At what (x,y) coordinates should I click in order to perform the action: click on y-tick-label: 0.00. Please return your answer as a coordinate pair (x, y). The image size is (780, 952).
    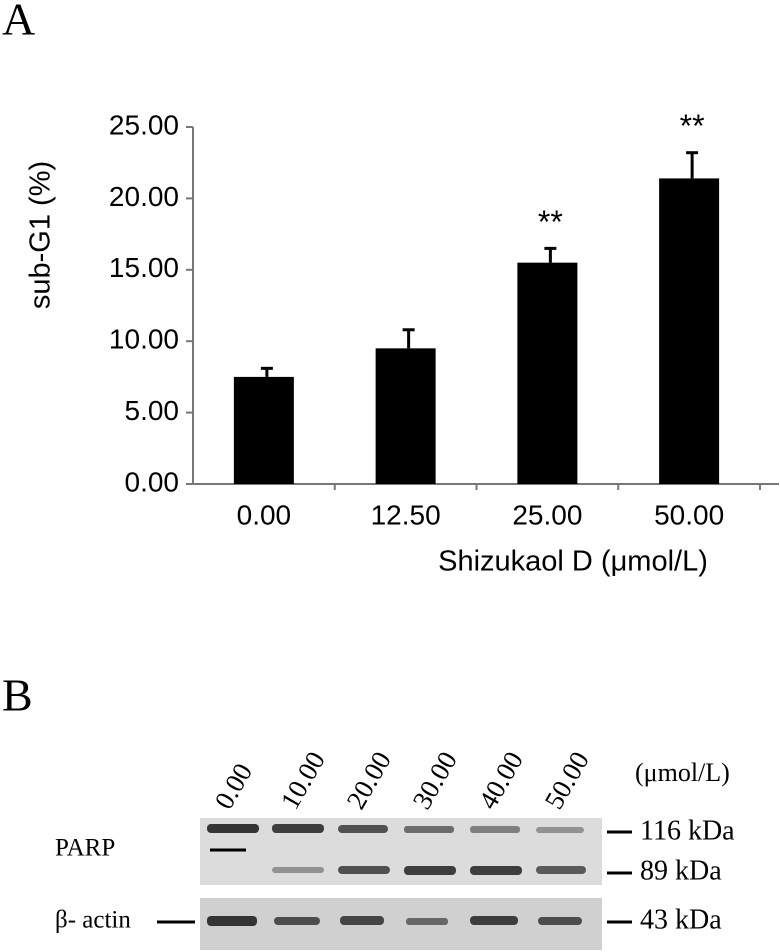
    Looking at the image, I should click on (152, 481).